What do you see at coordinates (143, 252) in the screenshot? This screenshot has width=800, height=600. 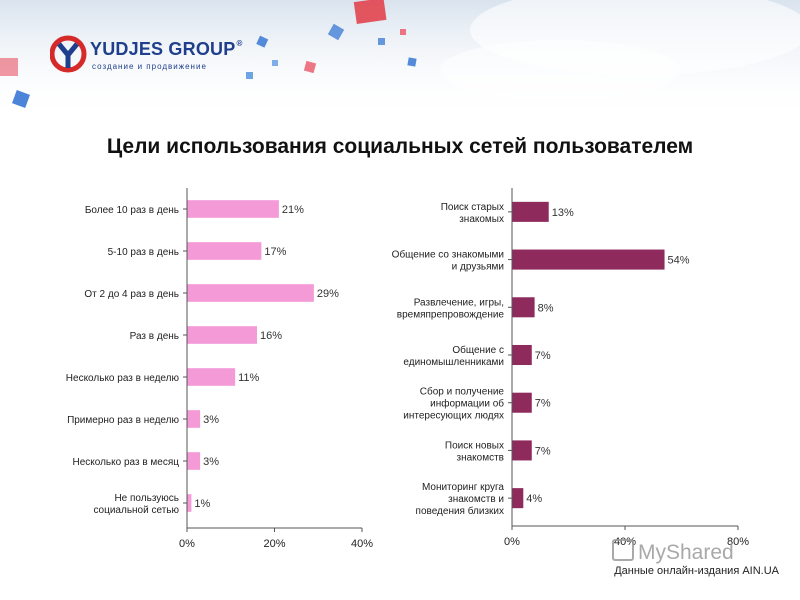 I see `category-label: 5-10 раз в день` at bounding box center [143, 252].